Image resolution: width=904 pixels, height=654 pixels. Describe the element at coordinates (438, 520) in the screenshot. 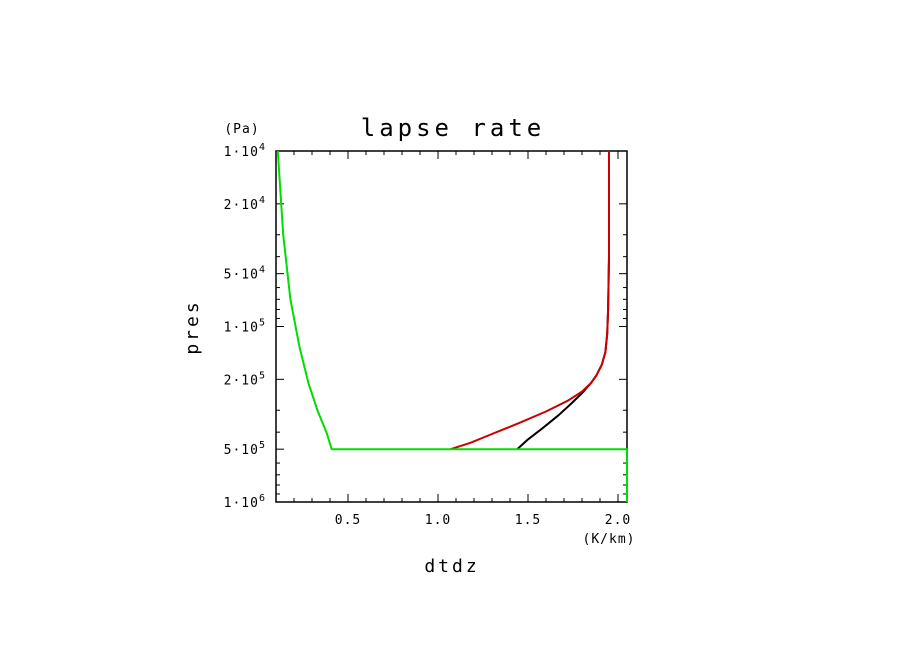

I see `x-tick-label: 1.0` at that location.